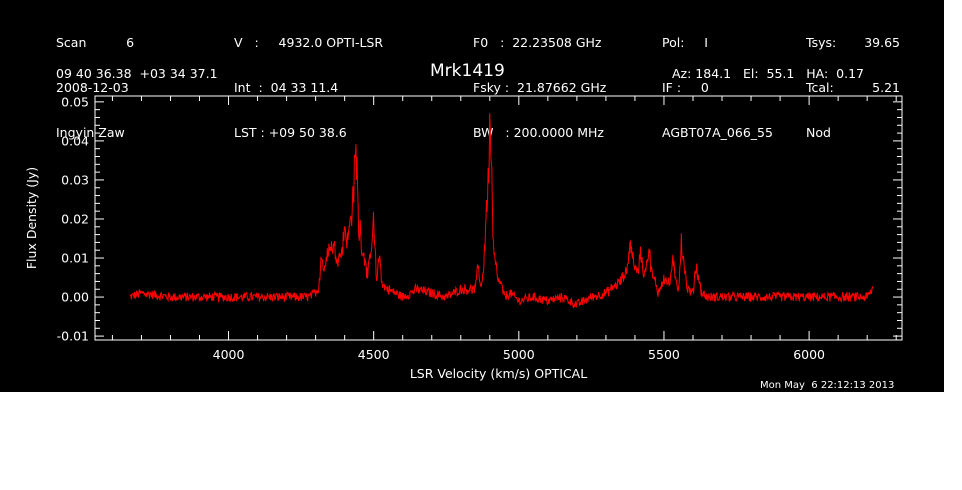  Describe the element at coordinates (75, 297) in the screenshot. I see `y-tick-label: 0.00` at that location.